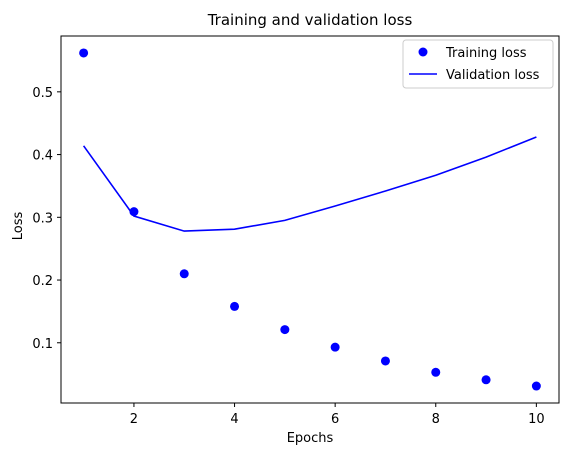 The image size is (580, 449). What do you see at coordinates (423, 52) in the screenshot?
I see `legend-marker-swatch` at bounding box center [423, 52].